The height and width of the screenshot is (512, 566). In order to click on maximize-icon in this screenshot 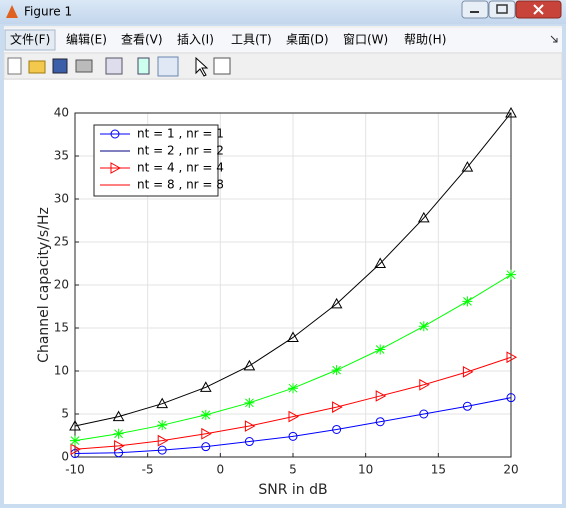, I will do `click(502, 9)`.